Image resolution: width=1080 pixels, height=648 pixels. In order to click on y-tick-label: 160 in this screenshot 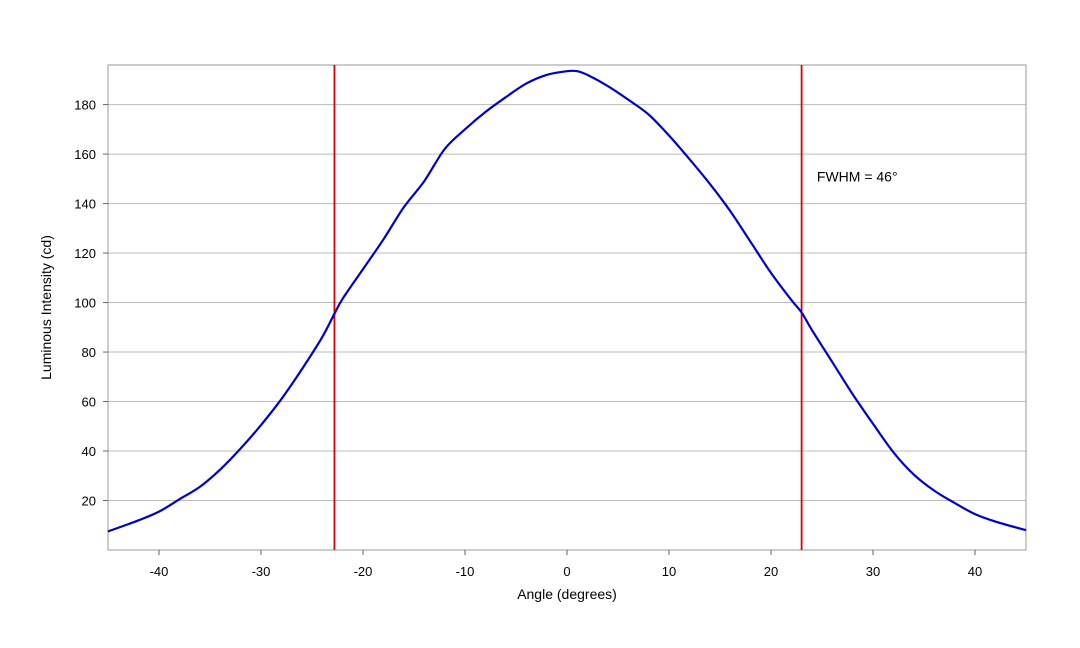, I will do `click(85, 154)`.